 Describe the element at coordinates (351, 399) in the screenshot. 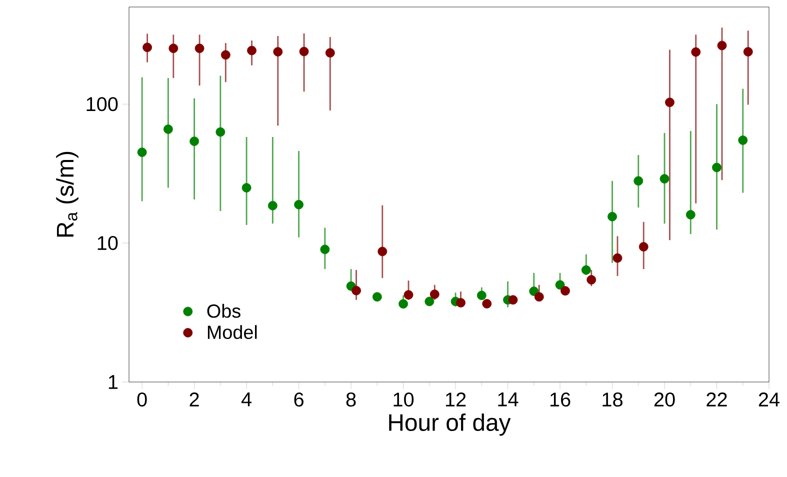

I see `x-tick-label: 8` at that location.